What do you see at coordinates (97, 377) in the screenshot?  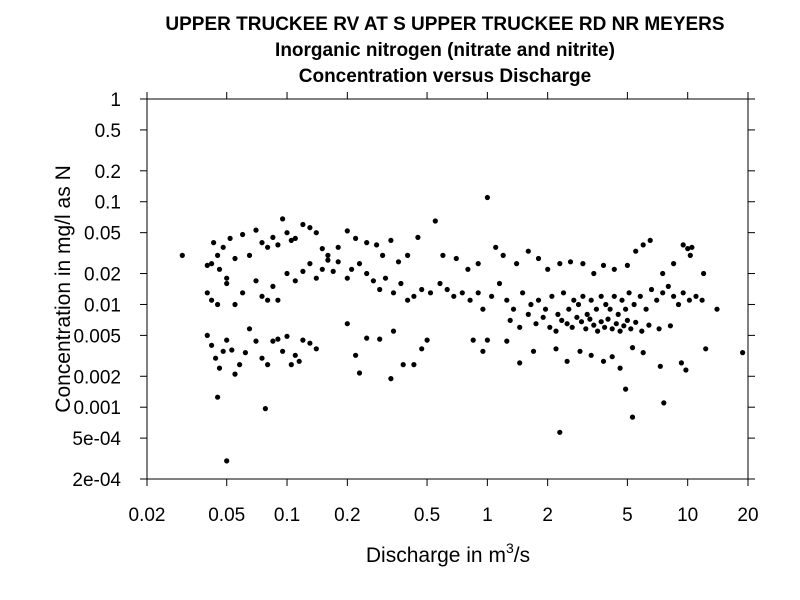 I see `y-tick-label: 0.002` at bounding box center [97, 377].